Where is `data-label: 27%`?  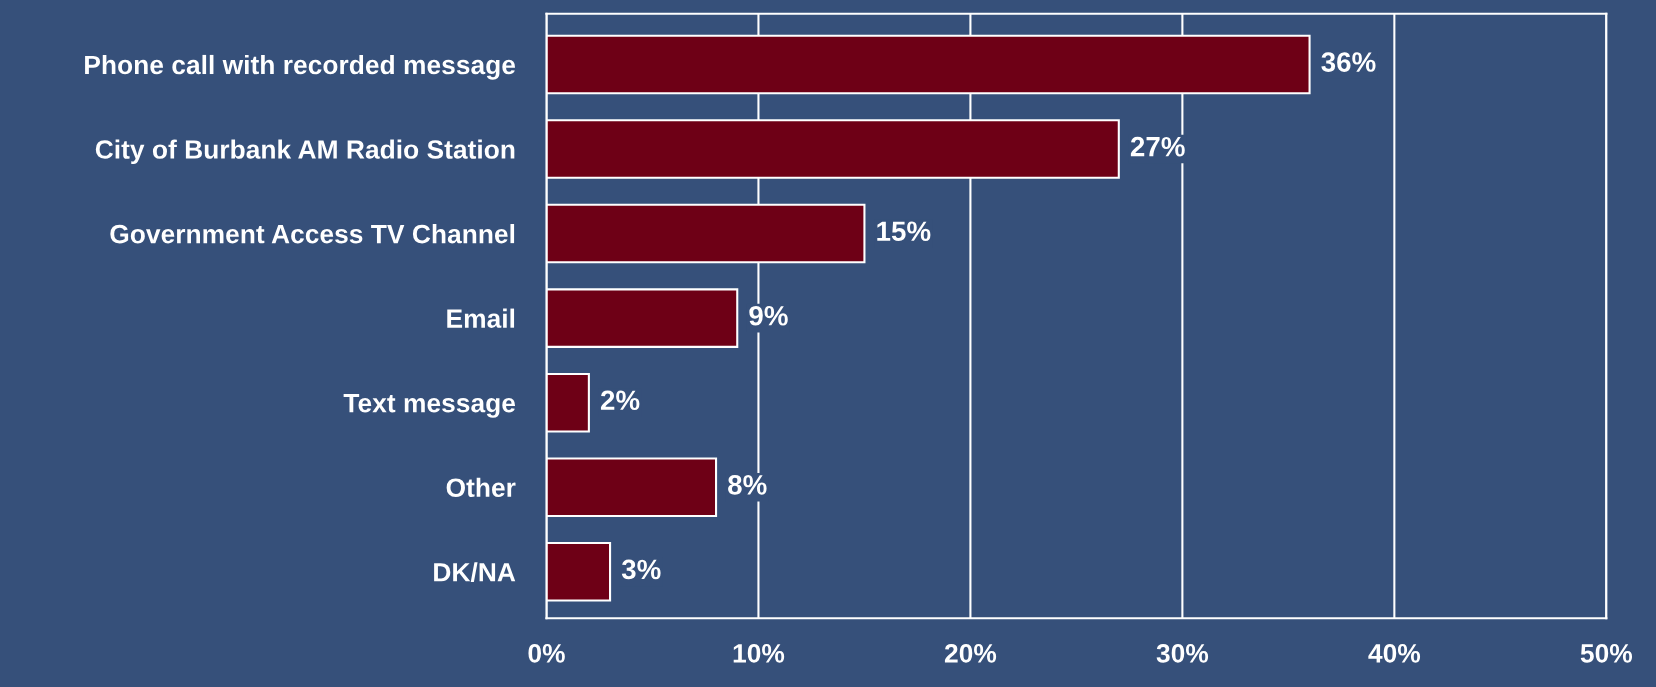
data-label: 27% is located at coordinates (1157, 146).